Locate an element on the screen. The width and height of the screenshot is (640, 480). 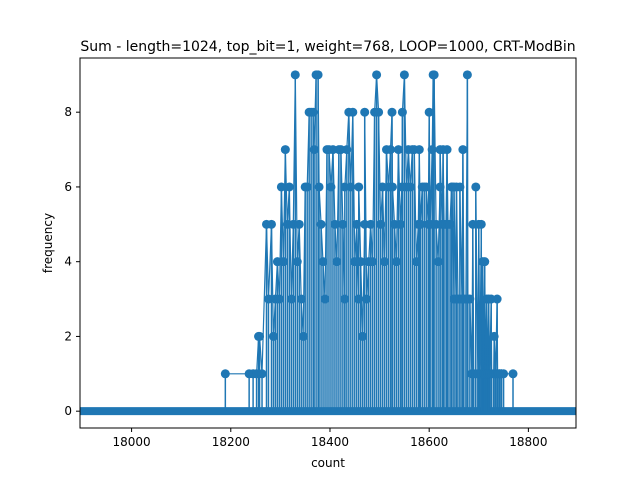
y-axis-ticks: 0 2 4 6 8 is located at coordinates (72, 261).